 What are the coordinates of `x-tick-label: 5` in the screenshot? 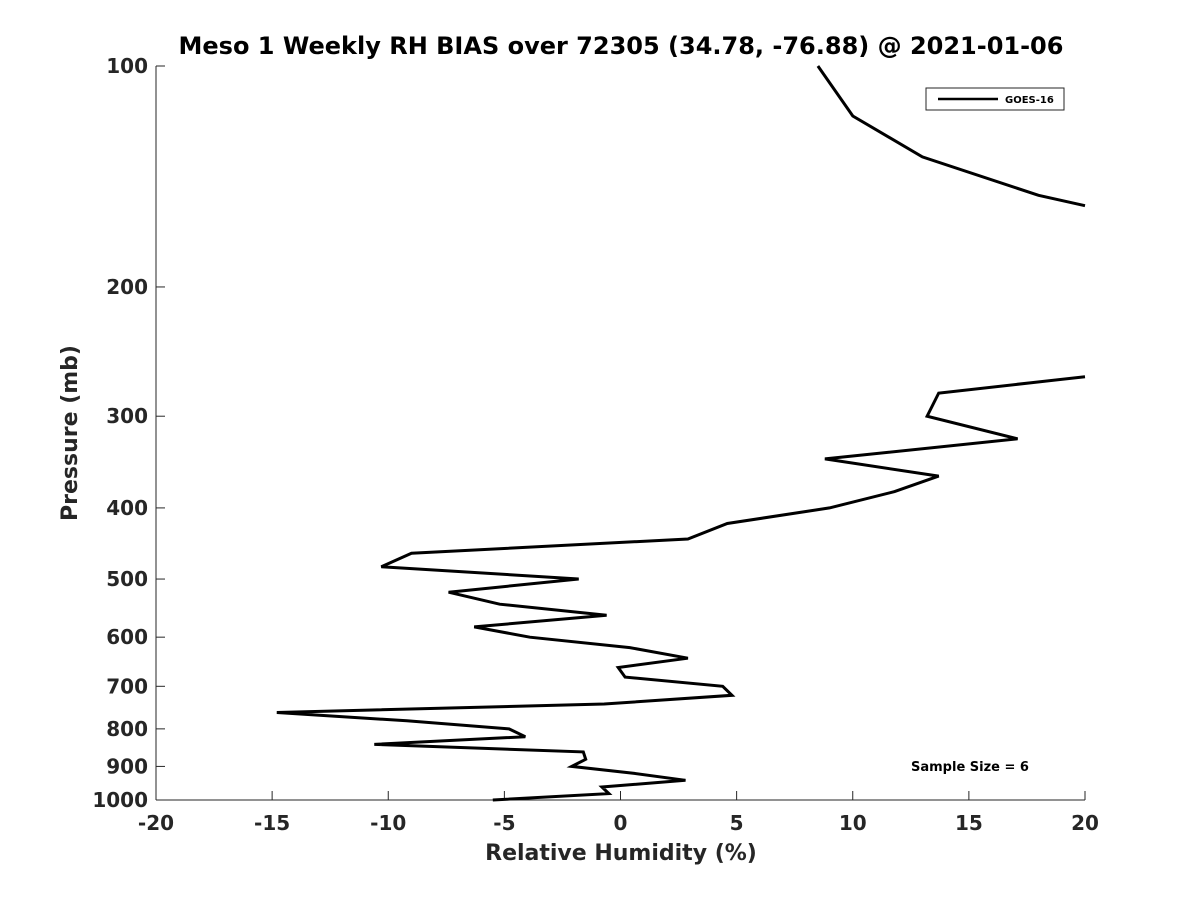 It's located at (737, 823).